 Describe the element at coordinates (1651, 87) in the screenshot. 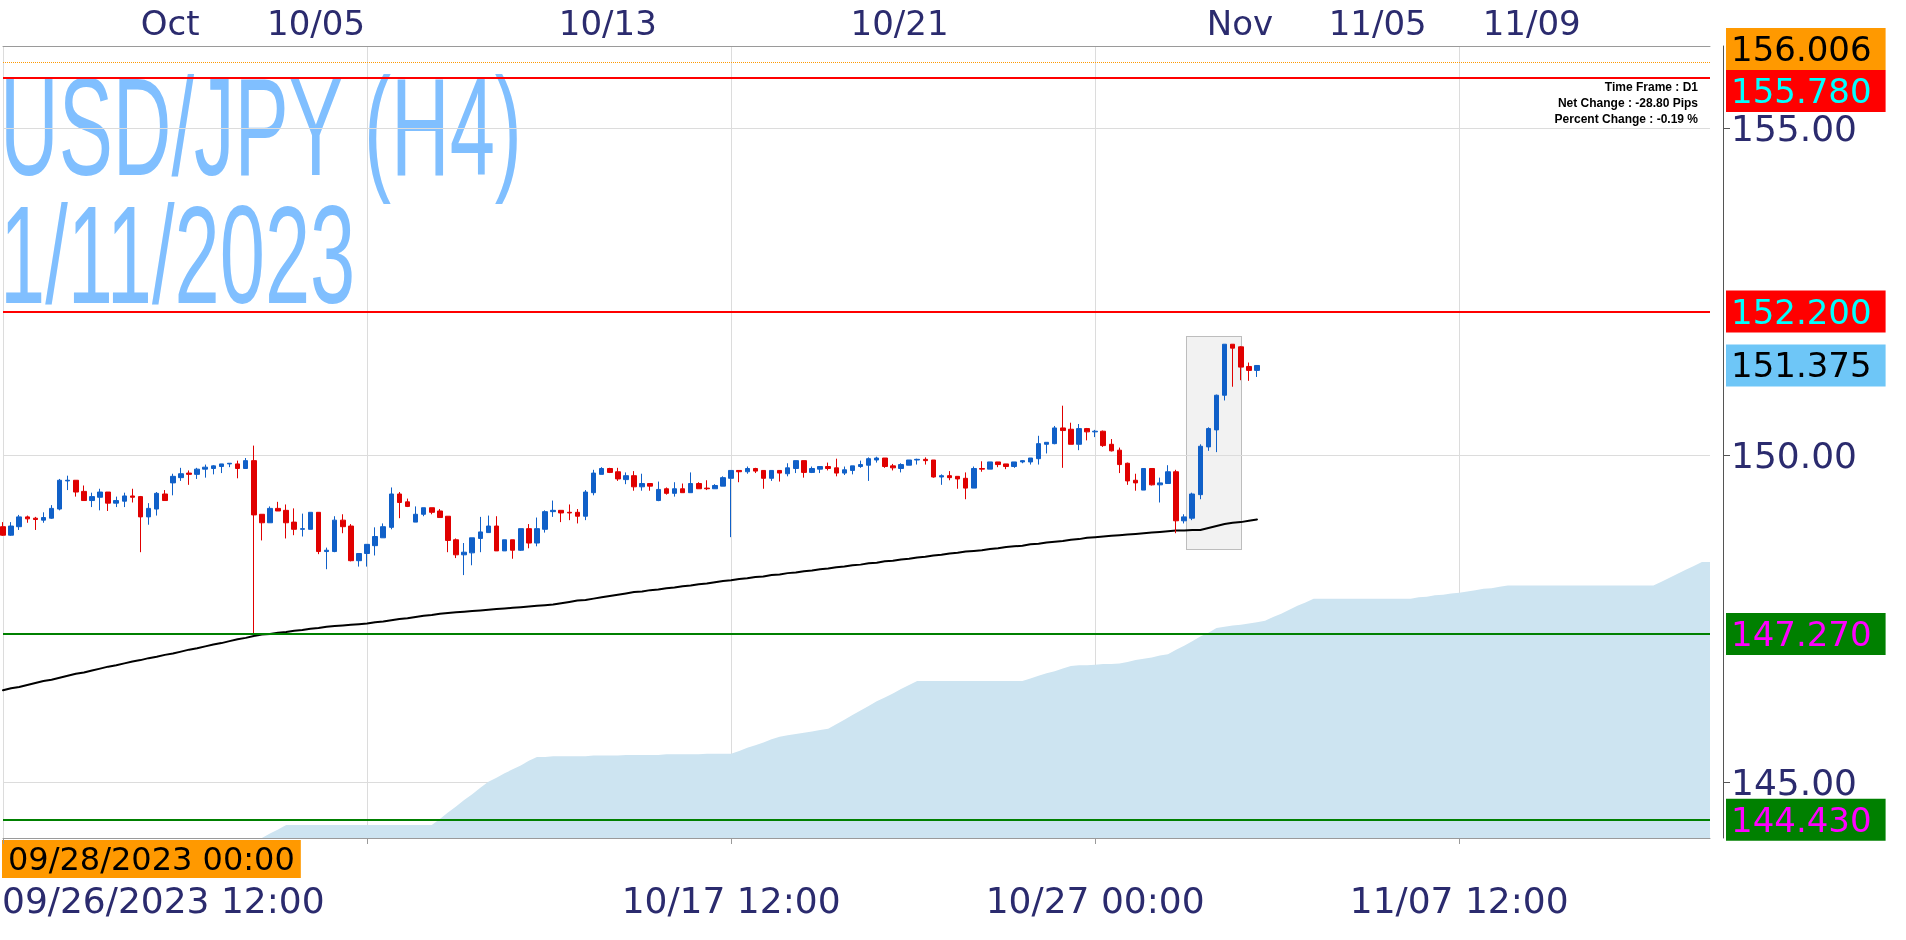

I see `annotation: Time Frame : D1` at that location.